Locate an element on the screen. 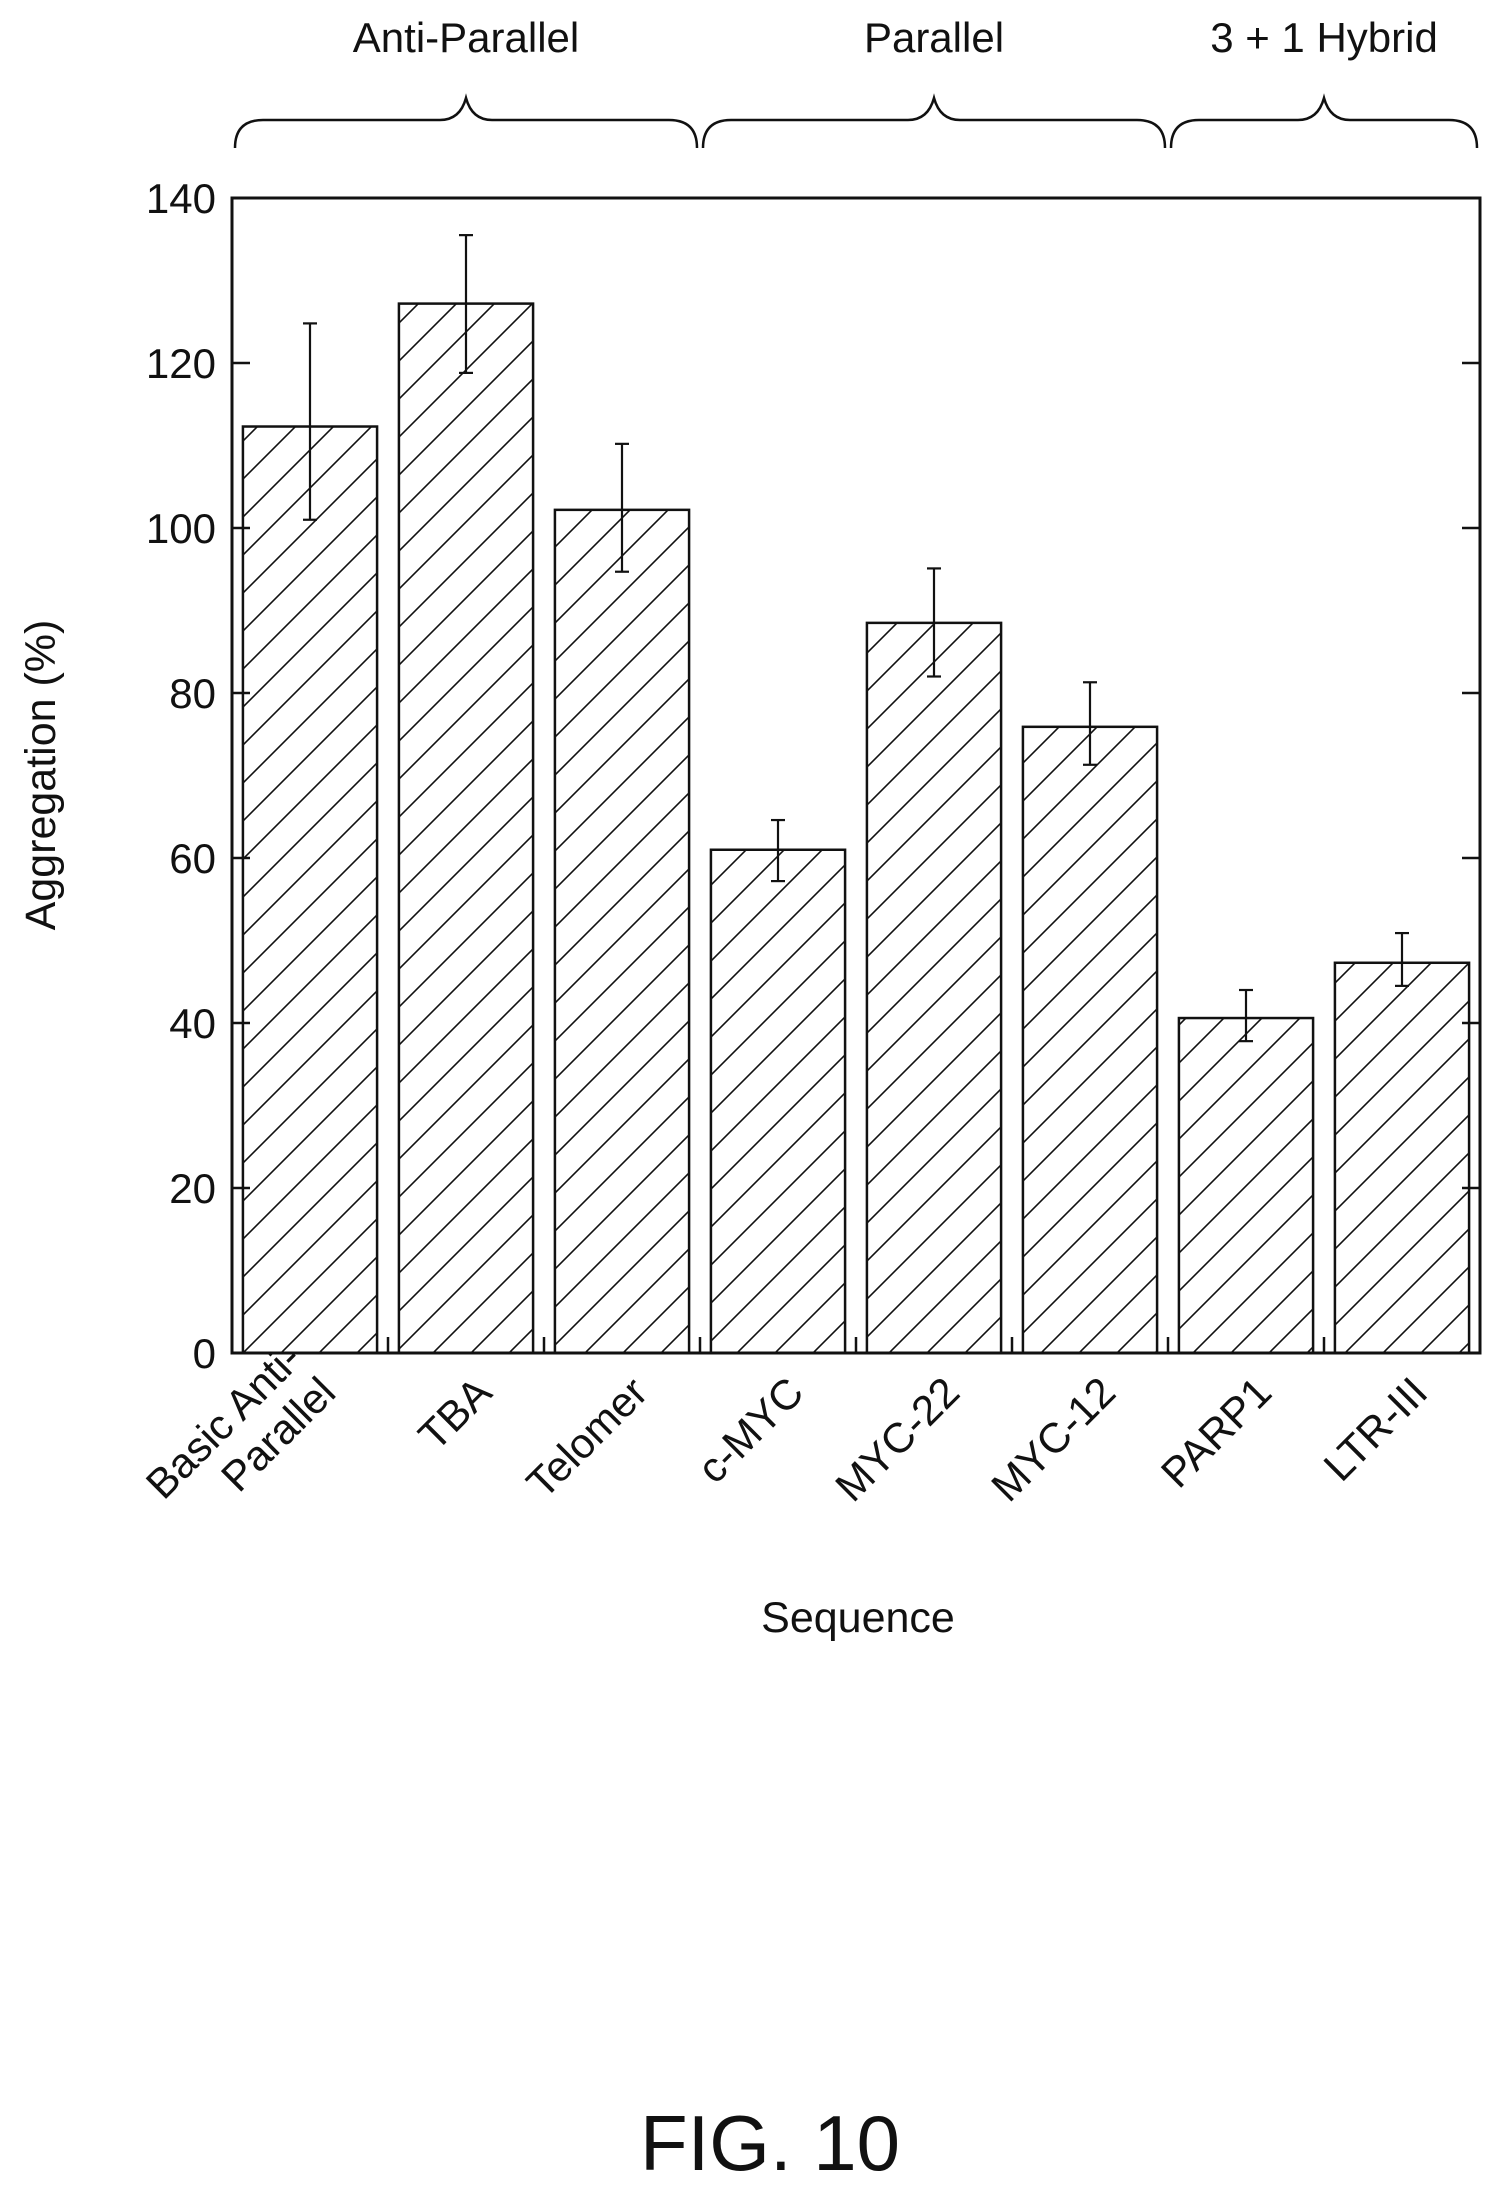  x-tick-label-line: TBA is located at coordinates (454, 1413).